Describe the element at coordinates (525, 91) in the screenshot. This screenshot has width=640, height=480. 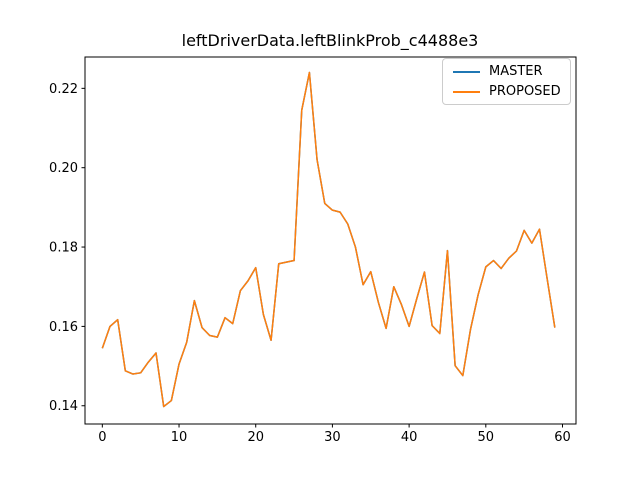
I see `legend-label-proposed: PROPOSED` at that location.